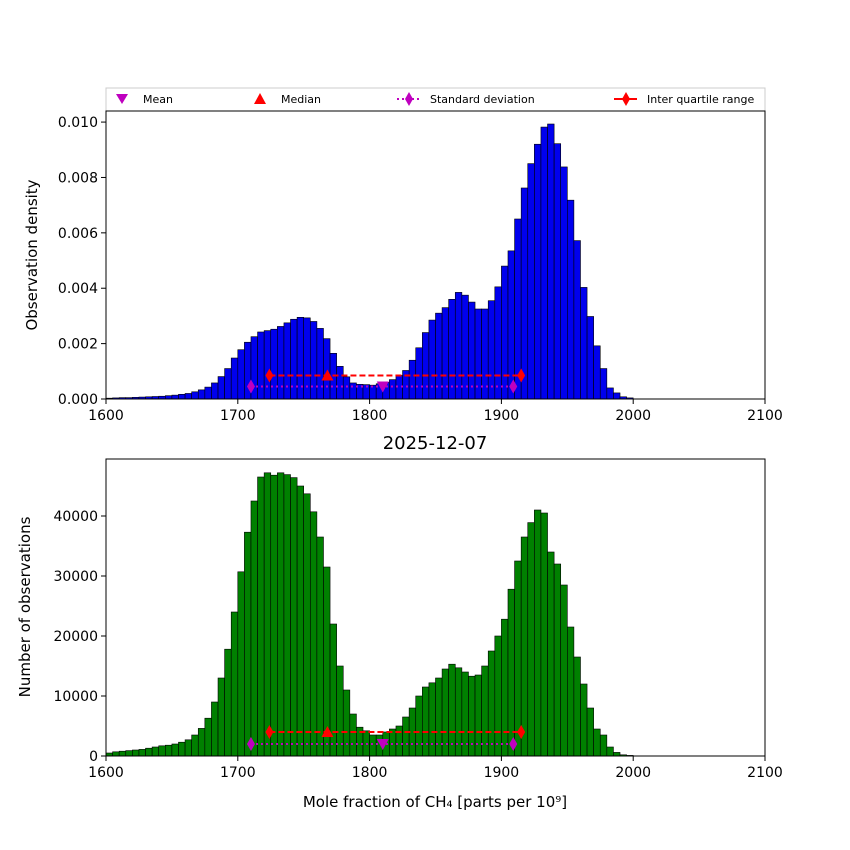 The image size is (850, 850). Describe the element at coordinates (327, 375) in the screenshot. I see `median-marker` at that location.